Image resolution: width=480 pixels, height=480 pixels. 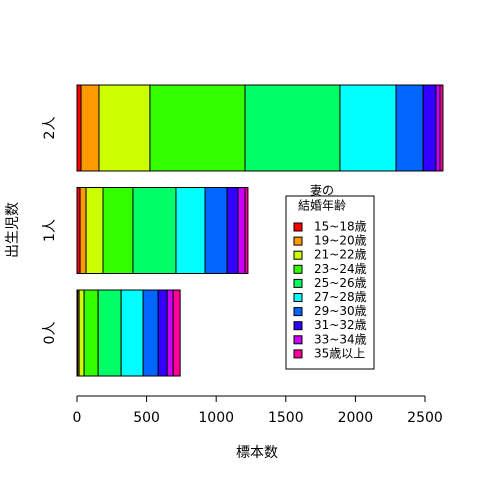 What do you see at coordinates (216, 418) in the screenshot?
I see `x-tick-label: 1000` at bounding box center [216, 418].